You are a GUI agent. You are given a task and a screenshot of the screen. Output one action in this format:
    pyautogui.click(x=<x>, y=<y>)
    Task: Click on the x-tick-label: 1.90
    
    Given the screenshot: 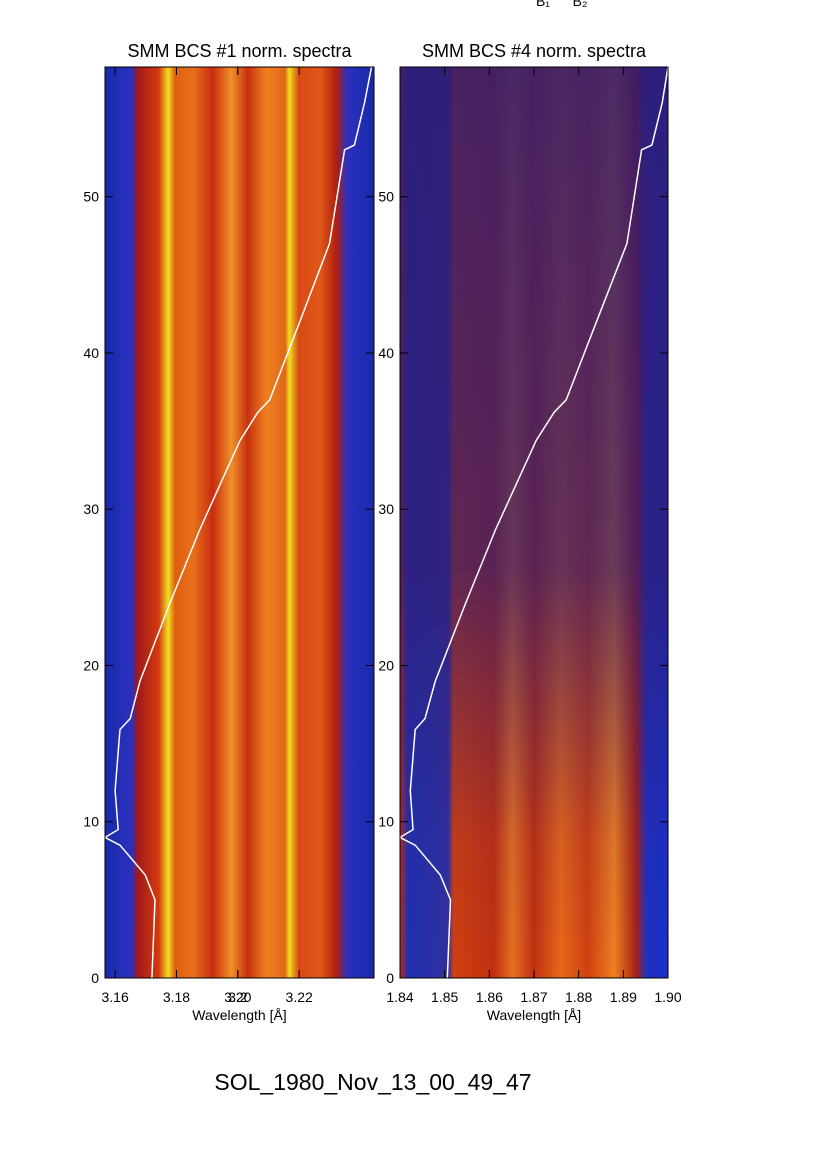 What is the action you would take?
    pyautogui.click(x=667, y=997)
    